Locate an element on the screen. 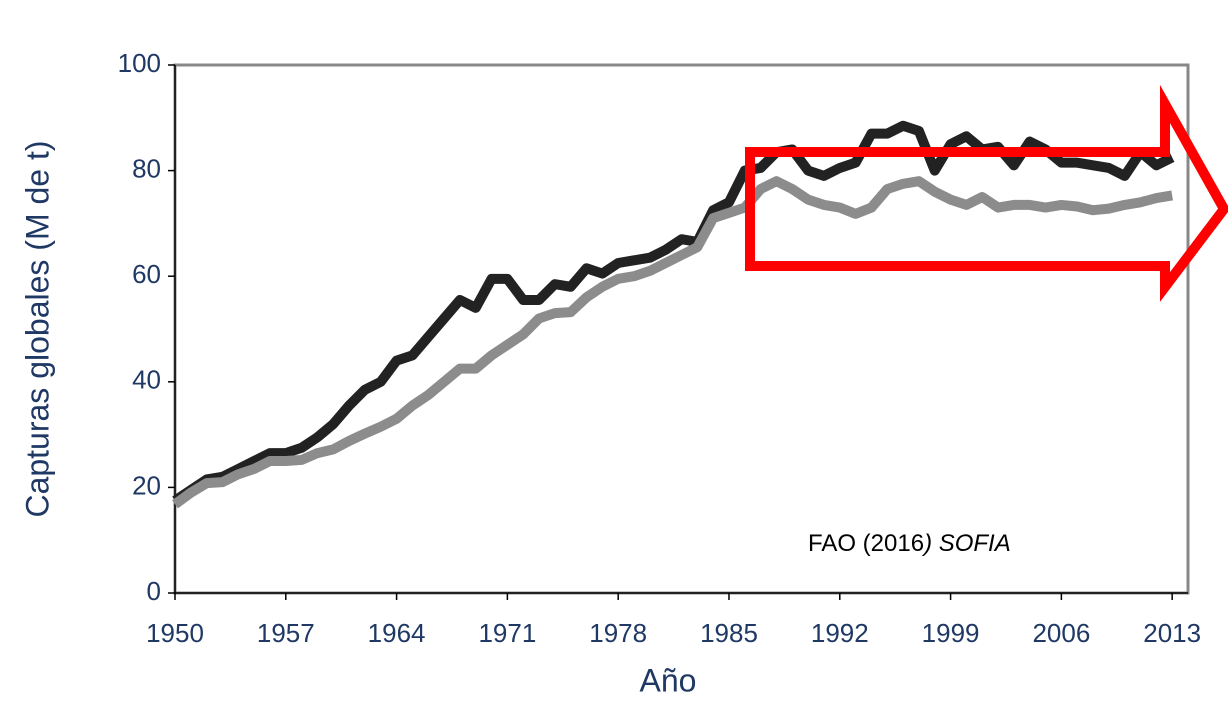  annotation-italic: ) SOFIA is located at coordinates (966, 543).